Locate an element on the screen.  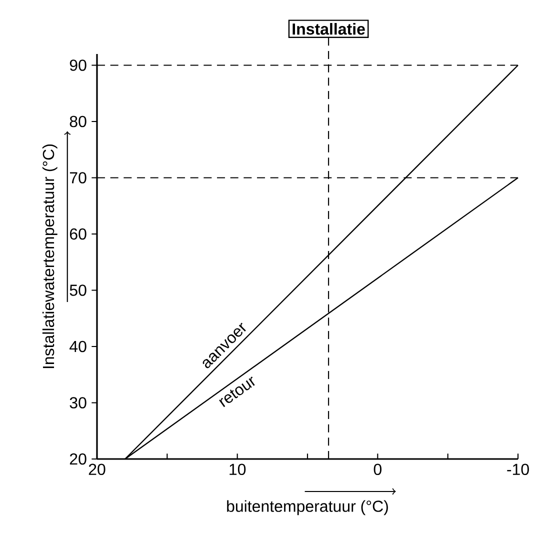
x-tick-label: 20 is located at coordinates (97, 470).